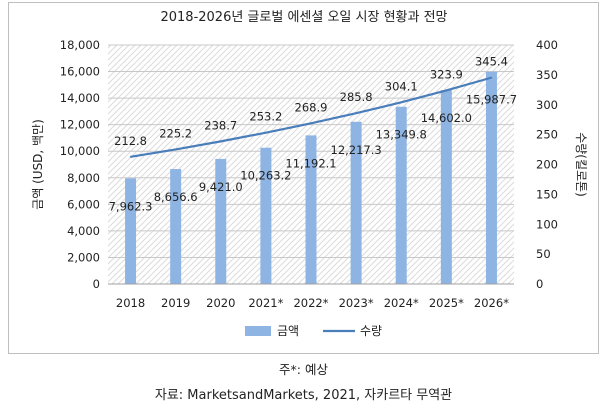  Describe the element at coordinates (80, 72) in the screenshot. I see `y-tick-label: 16,000` at that location.